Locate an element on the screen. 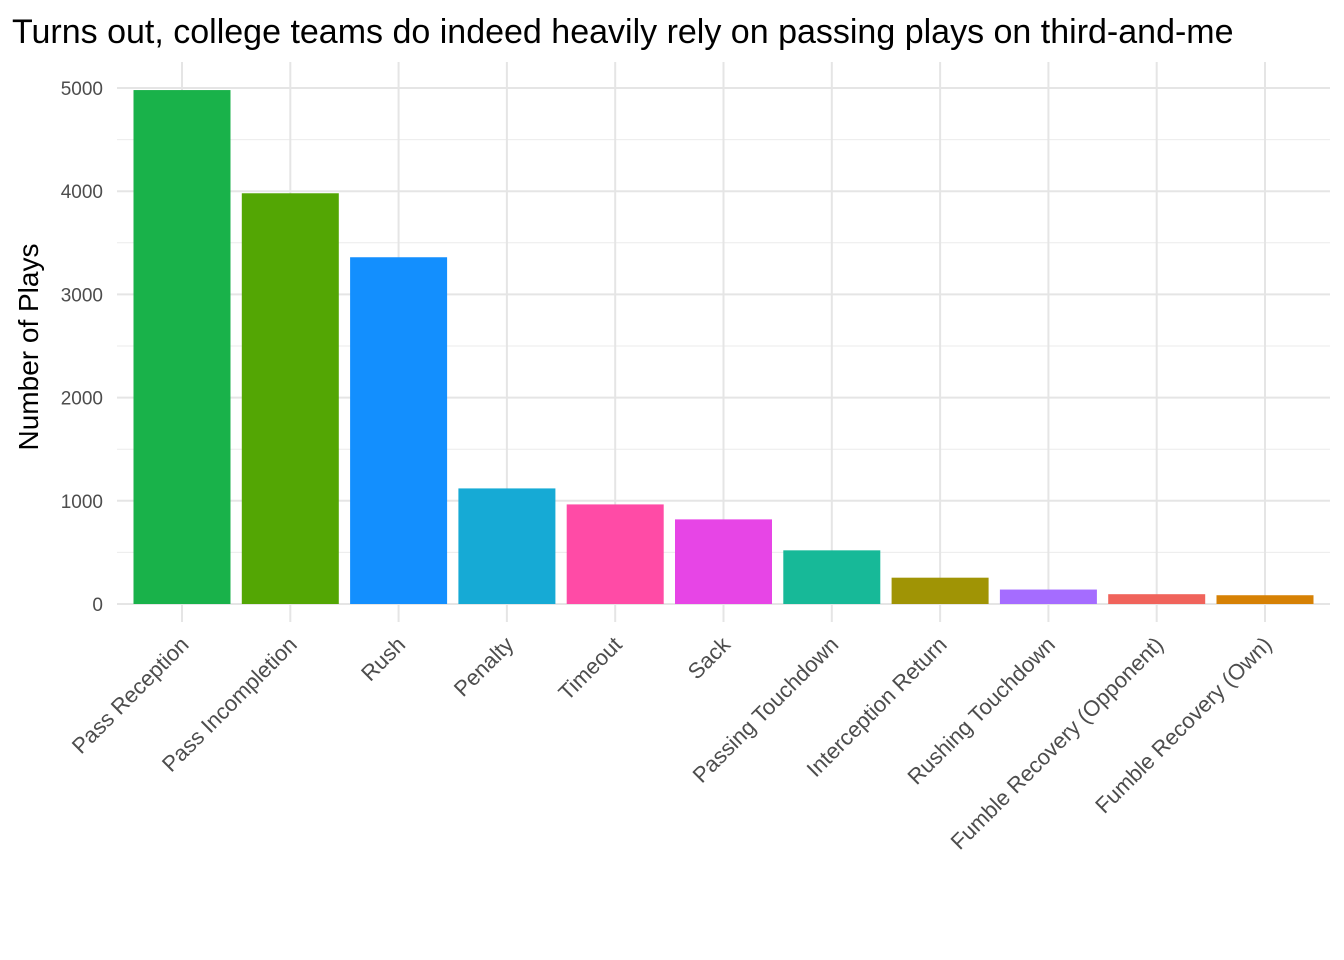 This screenshot has height=960, width=1344. bar-fumble-recovery-own is located at coordinates (1265, 599).